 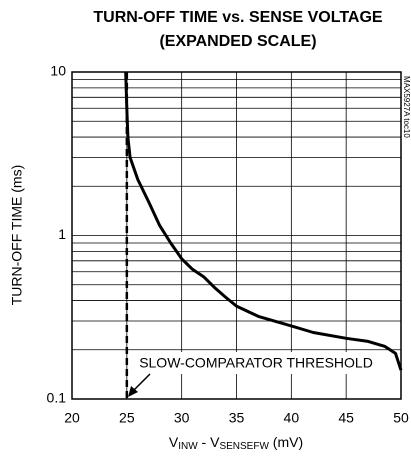 What do you see at coordinates (141, 383) in the screenshot?
I see `annotation-arrow` at bounding box center [141, 383].